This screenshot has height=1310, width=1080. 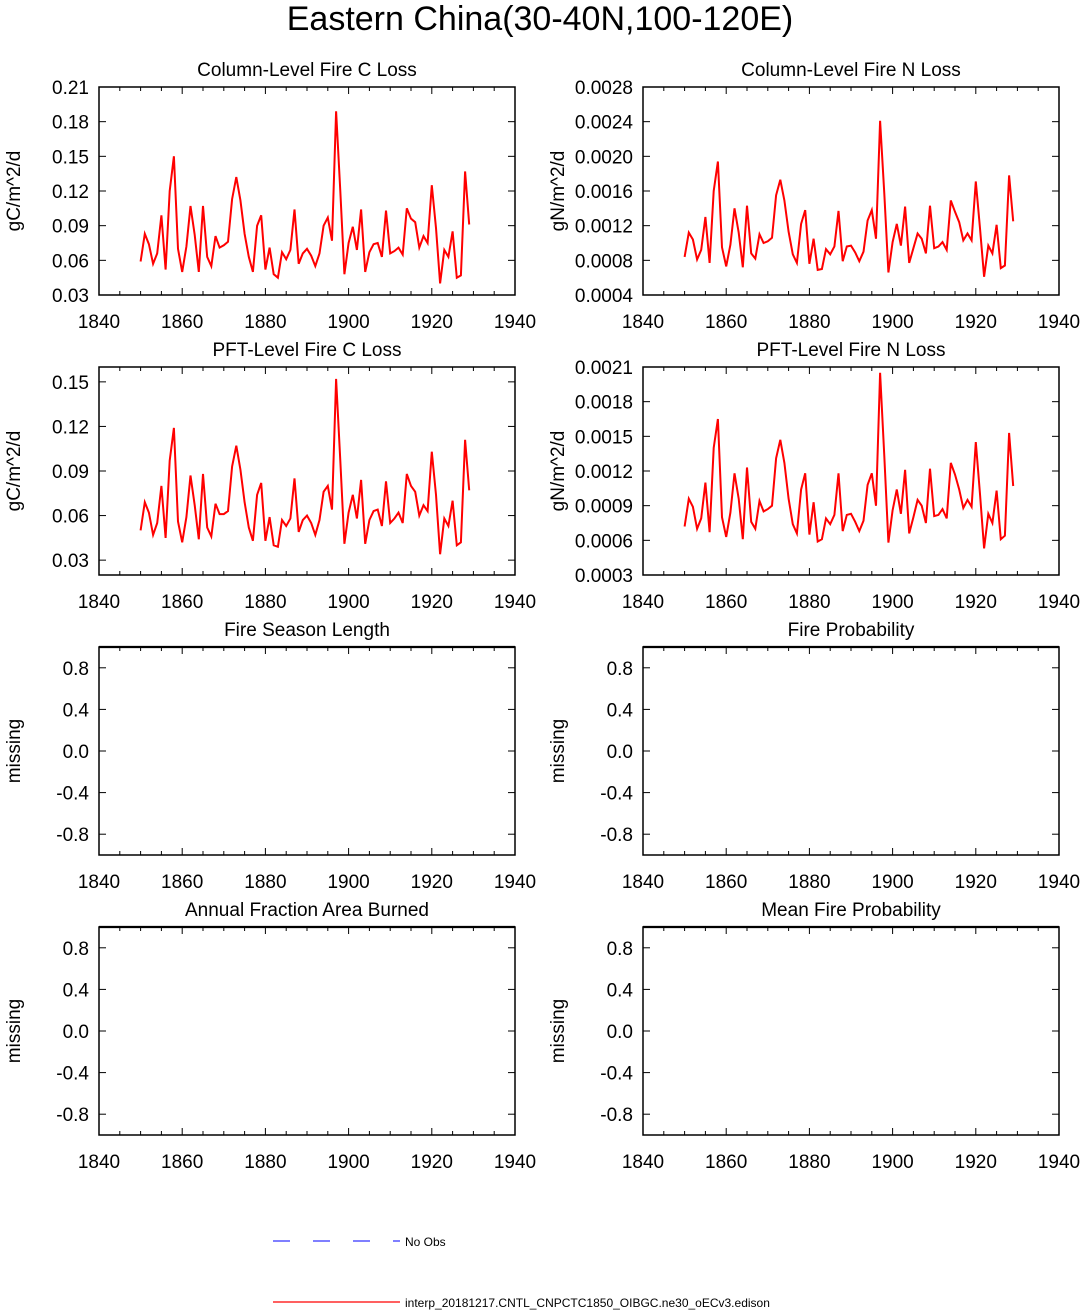 I want to click on y-tick-label: 0.21, so click(x=70, y=88).